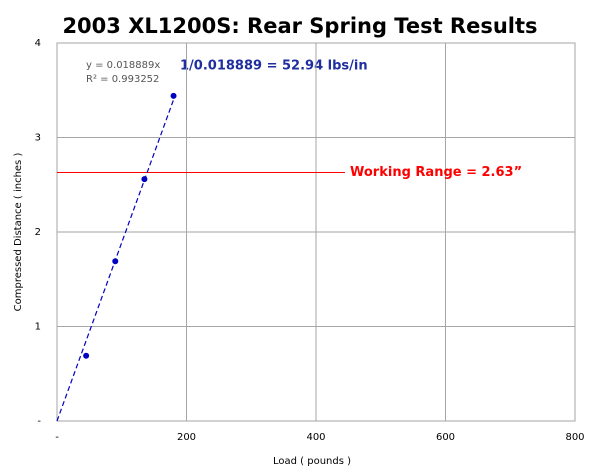 The height and width of the screenshot is (467, 600). What do you see at coordinates (39, 421) in the screenshot?
I see `y-tick-label: -` at bounding box center [39, 421].